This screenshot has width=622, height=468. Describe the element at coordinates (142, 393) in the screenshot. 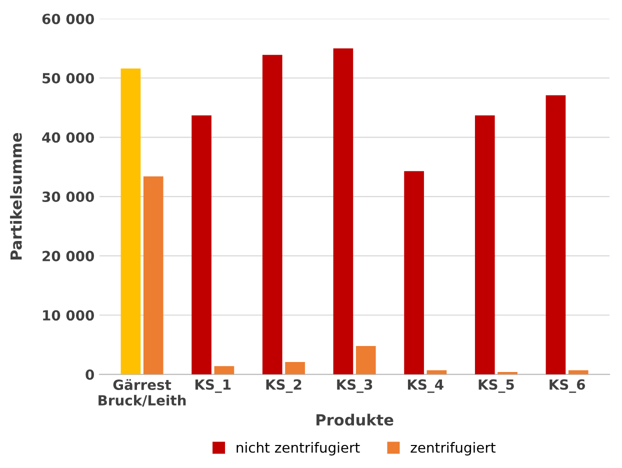

I see `x-tick-label: Gärrest Bruck/Leith` at that location.